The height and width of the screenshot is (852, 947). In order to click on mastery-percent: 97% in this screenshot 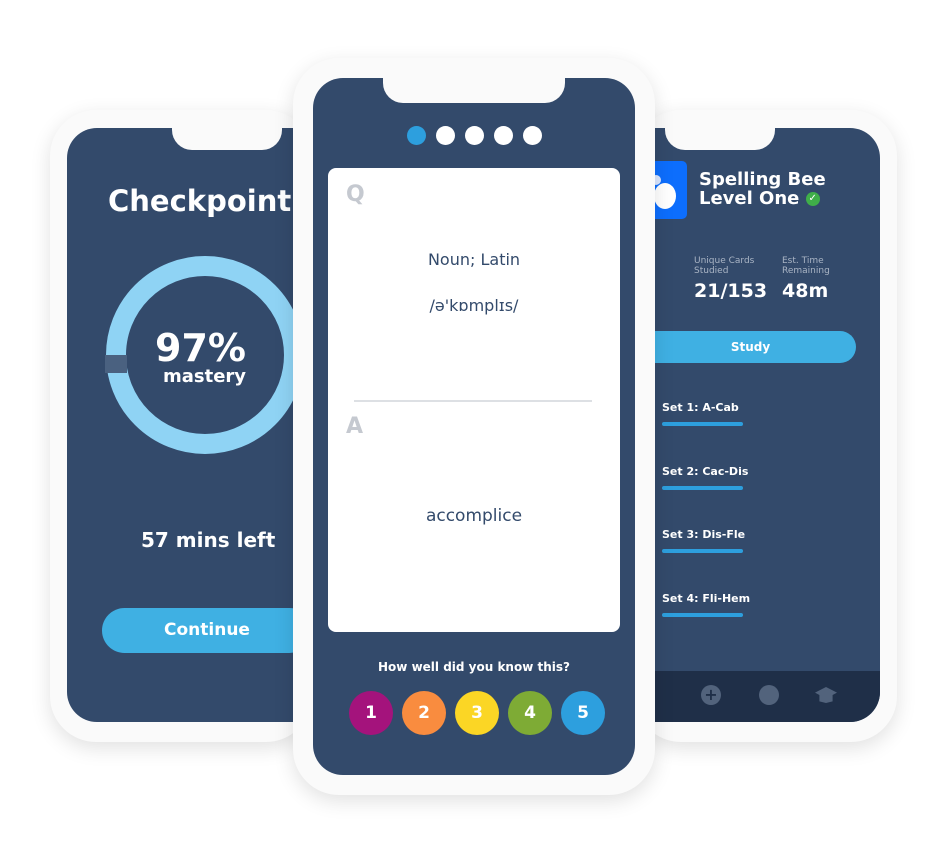, I will do `click(200, 348)`.